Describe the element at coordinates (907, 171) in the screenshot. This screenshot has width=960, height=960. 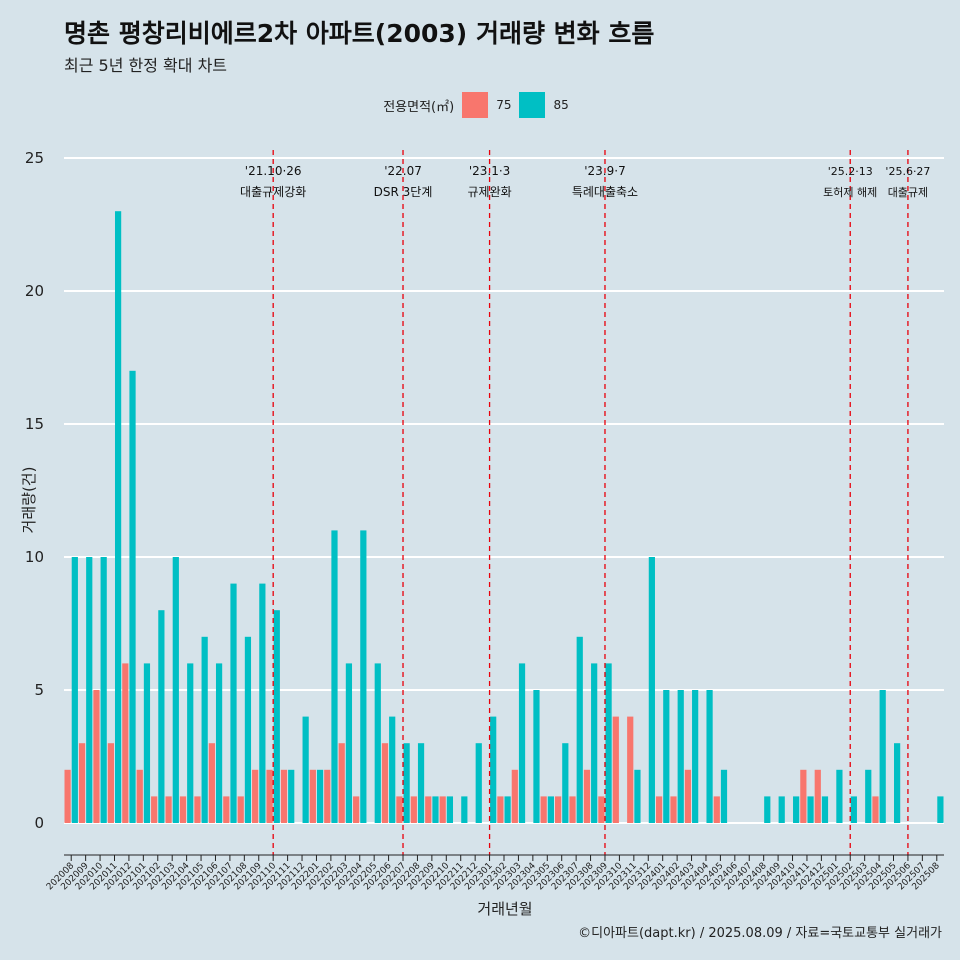
I see `event-date-label: '25.6·27` at that location.